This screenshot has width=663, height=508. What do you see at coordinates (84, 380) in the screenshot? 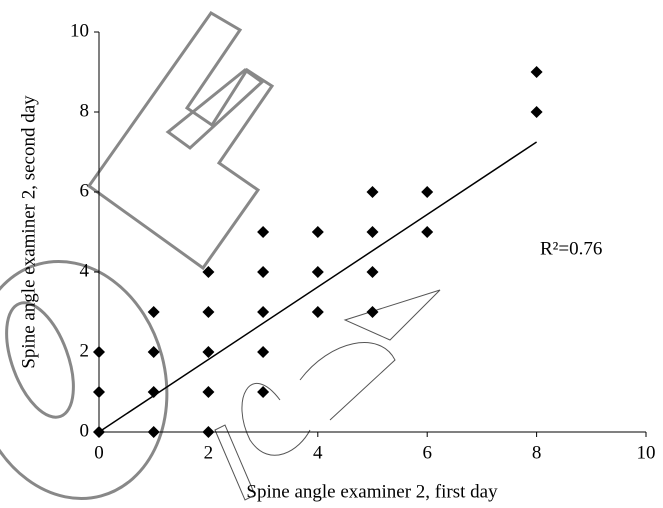
I see `watermark-ring` at bounding box center [84, 380].